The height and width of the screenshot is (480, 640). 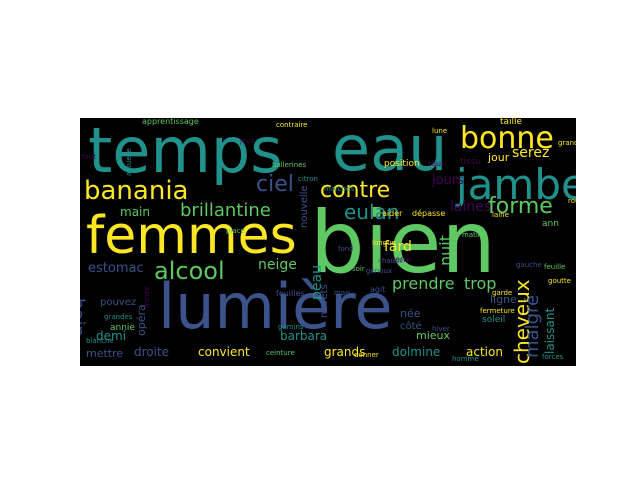 What do you see at coordinates (225, 210) in the screenshot?
I see `word: brillantine` at bounding box center [225, 210].